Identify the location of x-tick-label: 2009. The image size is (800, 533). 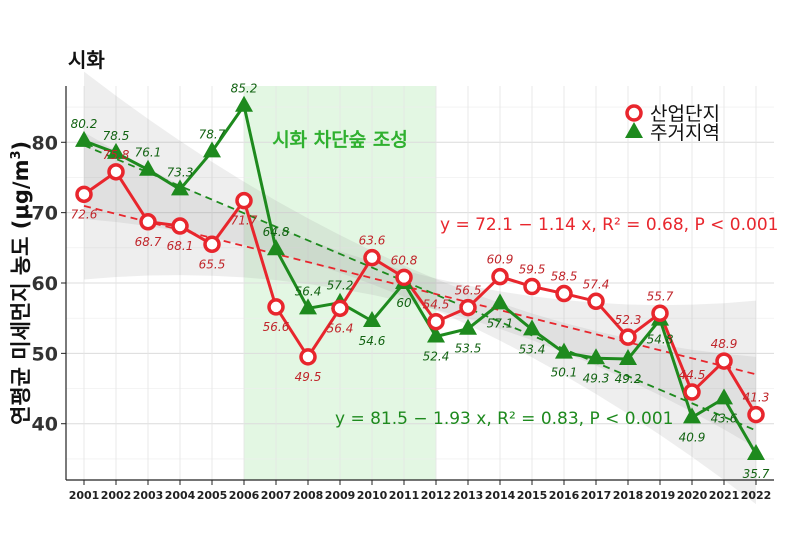
(340, 495).